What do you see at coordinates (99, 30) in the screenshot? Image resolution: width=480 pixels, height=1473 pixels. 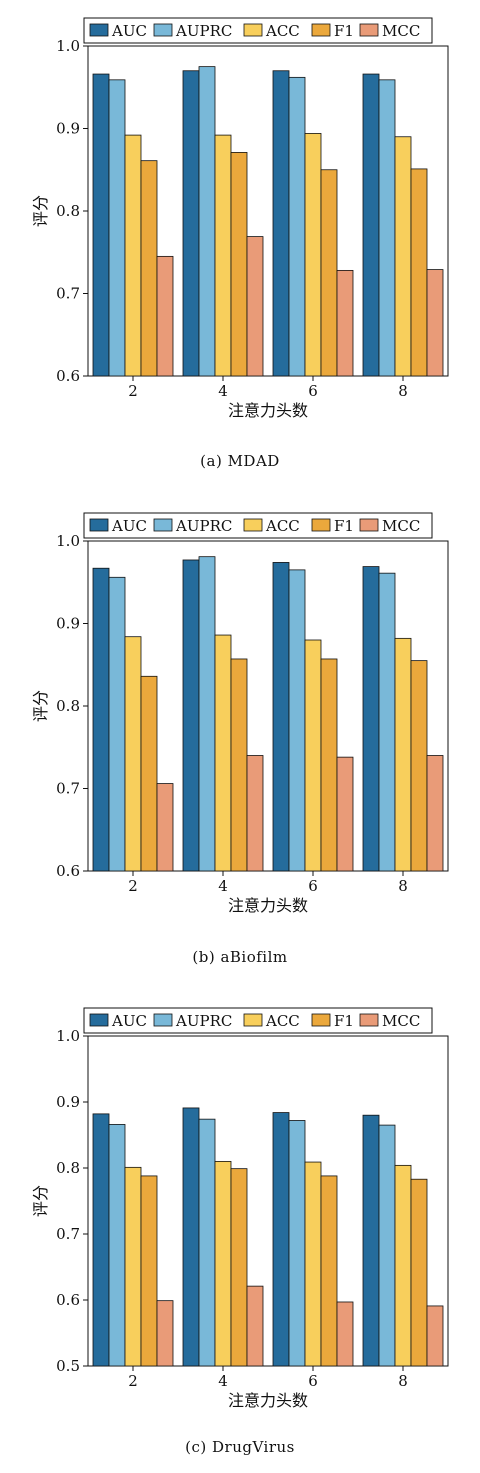 I see `legend-swatch-auc` at bounding box center [99, 30].